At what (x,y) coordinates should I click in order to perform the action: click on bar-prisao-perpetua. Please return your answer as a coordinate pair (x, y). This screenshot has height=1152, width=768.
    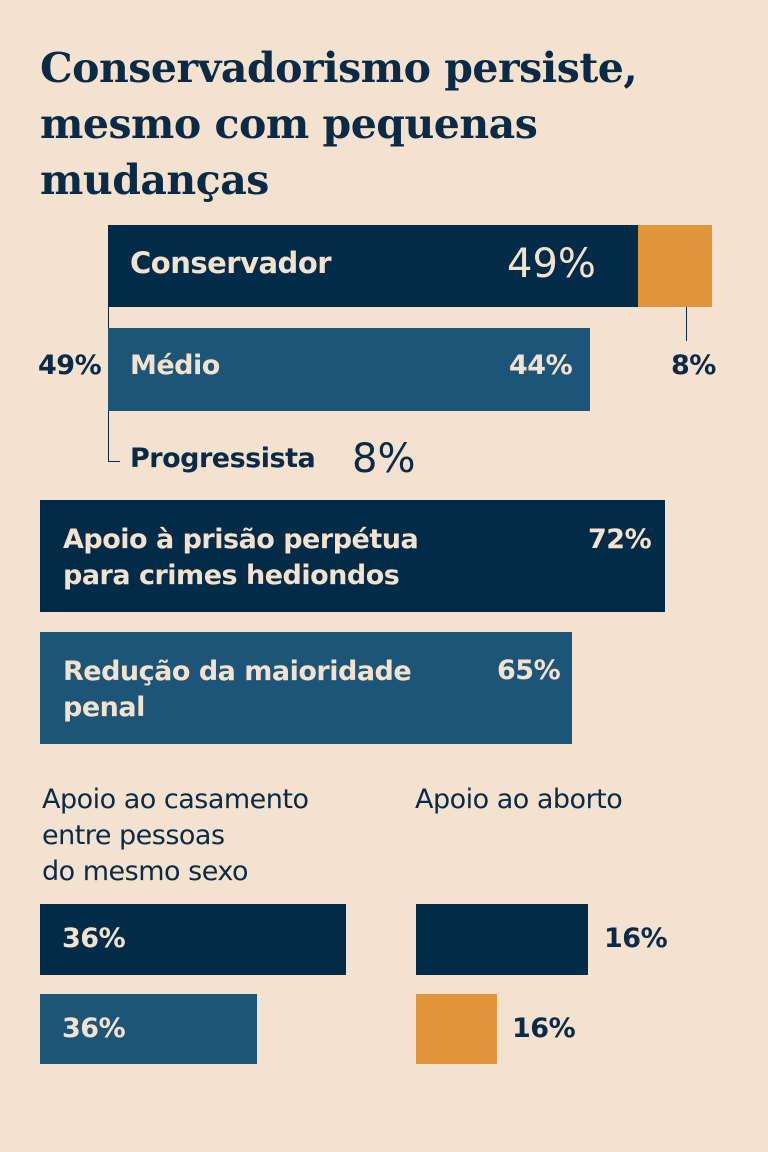
    Looking at the image, I should click on (352, 556).